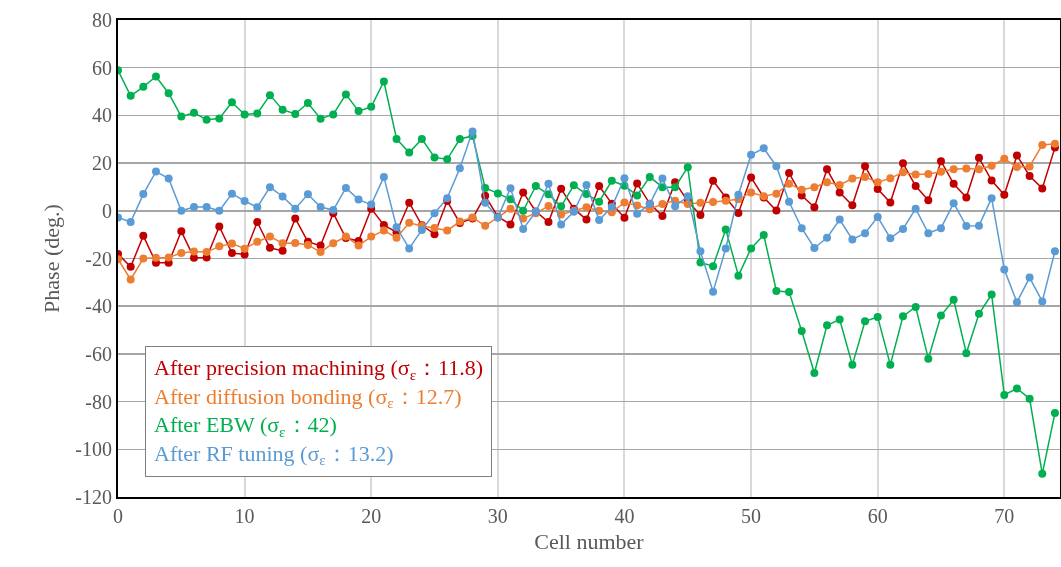  Describe the element at coordinates (274, 454) in the screenshot. I see `text: After RF tuning (σ$_{ε}$：13.2)` at that location.